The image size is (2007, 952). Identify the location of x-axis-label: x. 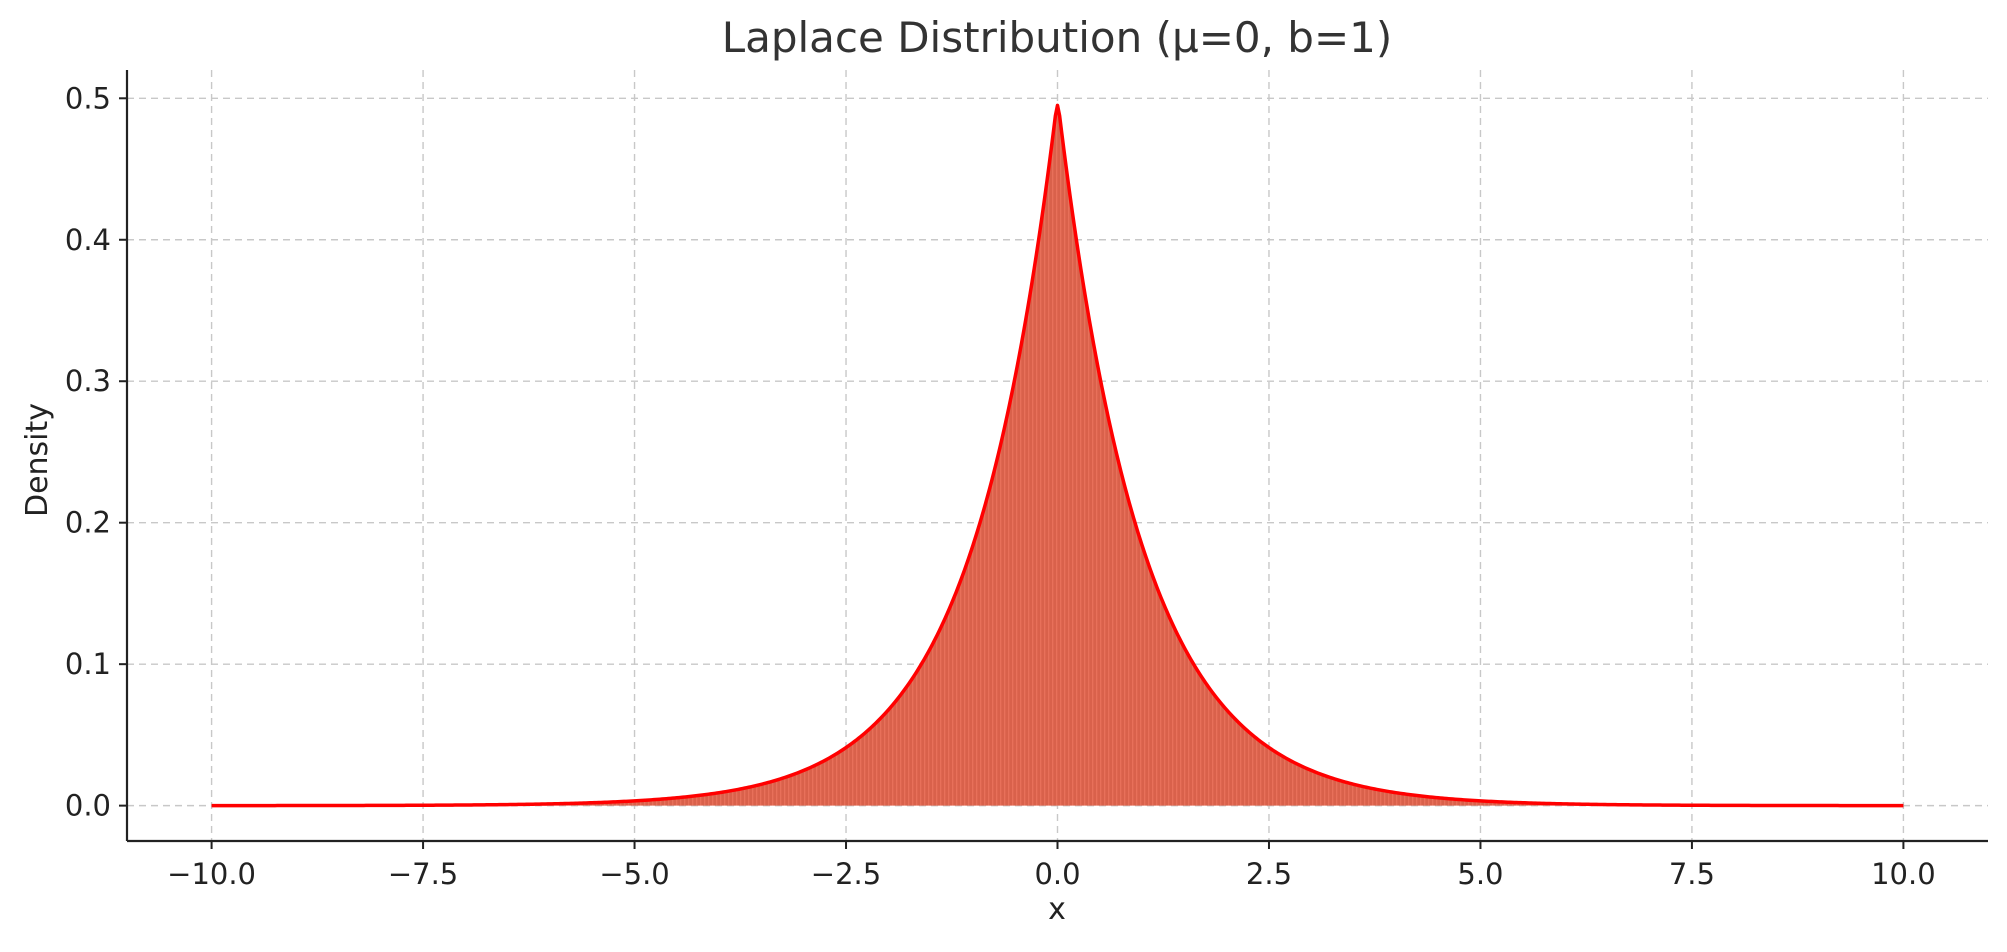
(1057, 909).